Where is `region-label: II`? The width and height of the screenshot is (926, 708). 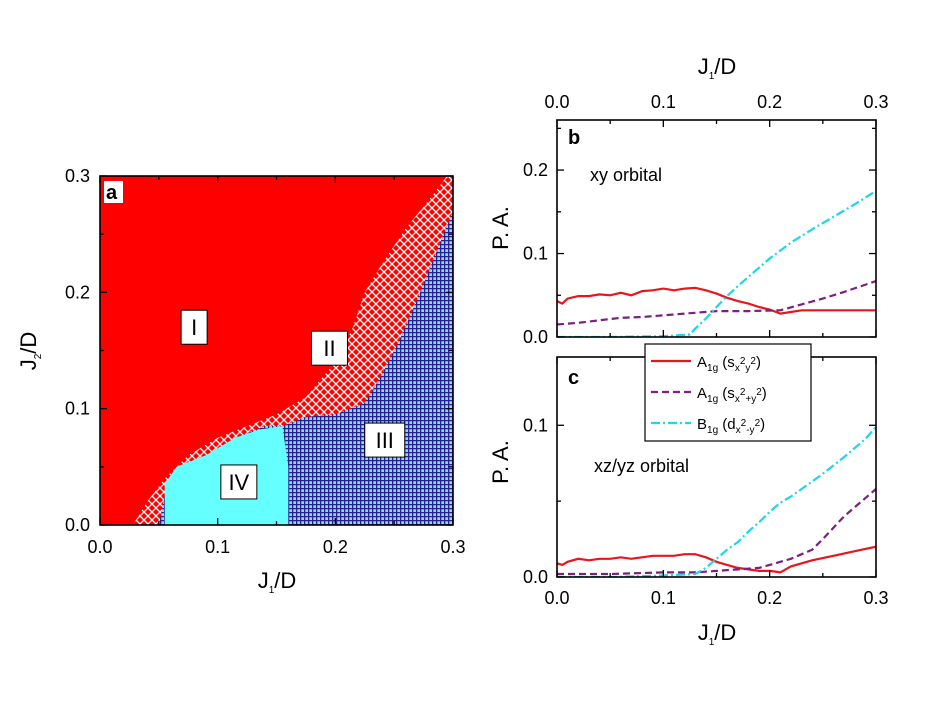 region-label: II is located at coordinates (329, 348).